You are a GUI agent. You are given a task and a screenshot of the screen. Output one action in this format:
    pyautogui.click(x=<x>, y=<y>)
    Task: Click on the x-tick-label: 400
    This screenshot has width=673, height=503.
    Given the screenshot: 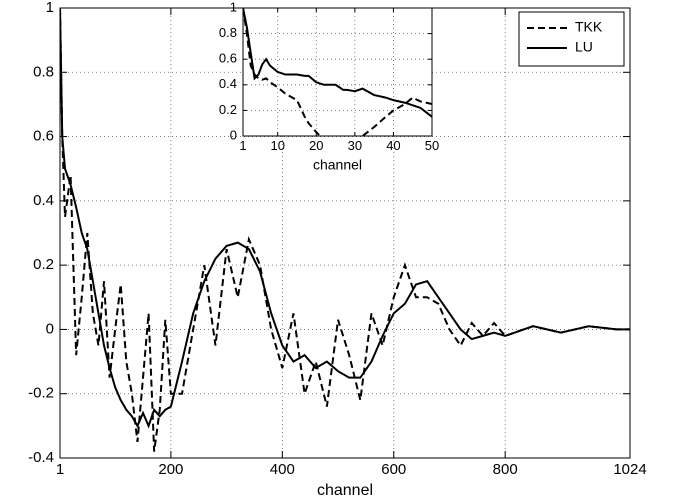 What is the action you would take?
    pyautogui.click(x=282, y=469)
    